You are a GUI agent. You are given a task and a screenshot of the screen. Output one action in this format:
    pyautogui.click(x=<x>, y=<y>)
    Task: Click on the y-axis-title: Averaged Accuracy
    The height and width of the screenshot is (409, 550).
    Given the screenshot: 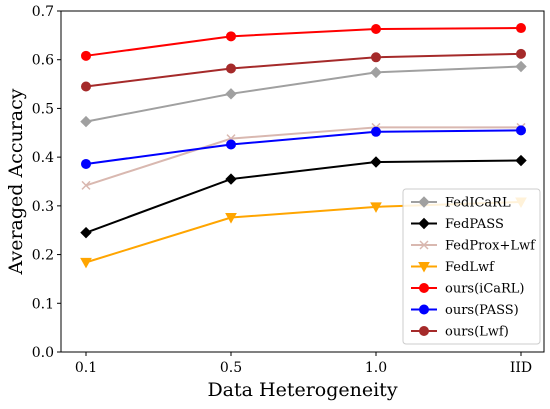 What is the action you would take?
    pyautogui.click(x=16, y=181)
    